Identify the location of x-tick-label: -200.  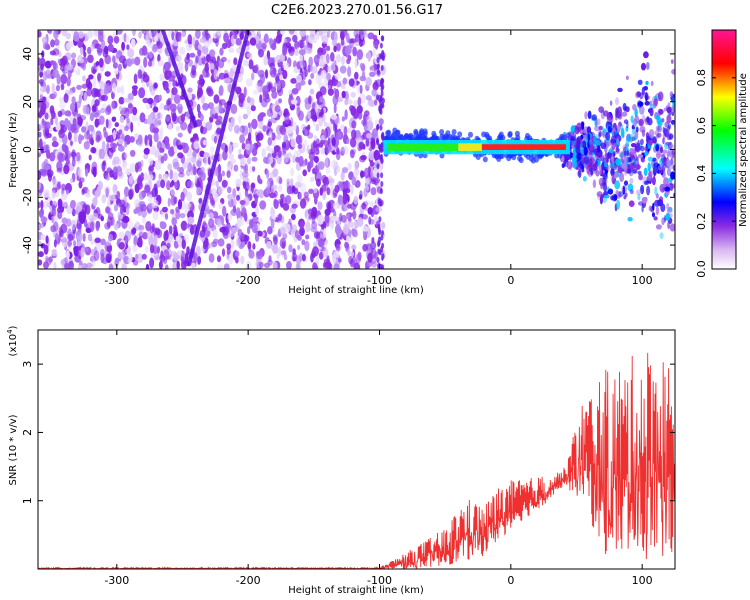
(248, 580).